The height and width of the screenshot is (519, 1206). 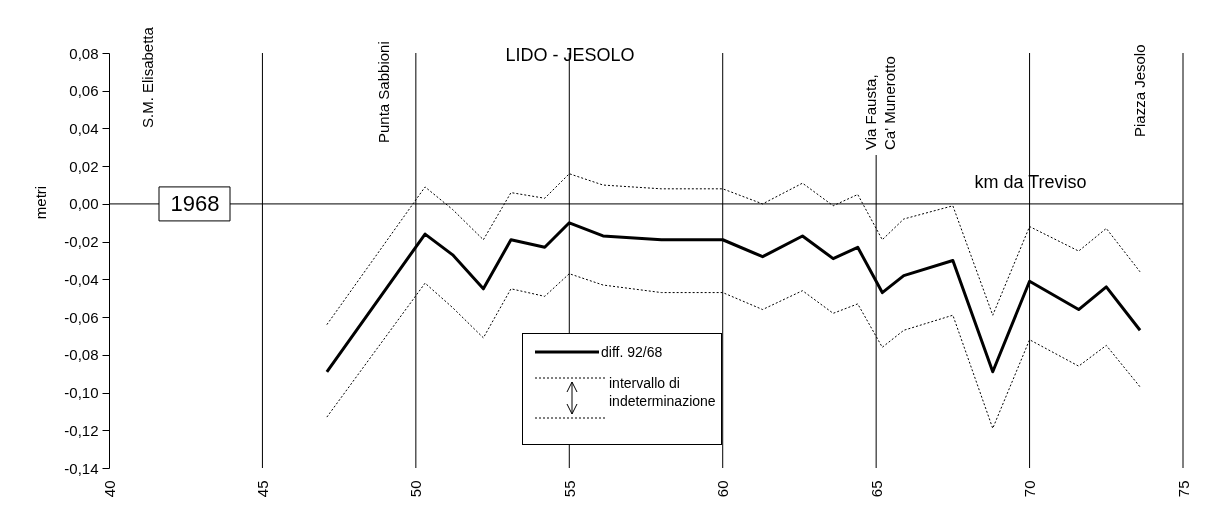 What do you see at coordinates (570, 55) in the screenshot?
I see `chart-title: LIDO - JESOLO` at bounding box center [570, 55].